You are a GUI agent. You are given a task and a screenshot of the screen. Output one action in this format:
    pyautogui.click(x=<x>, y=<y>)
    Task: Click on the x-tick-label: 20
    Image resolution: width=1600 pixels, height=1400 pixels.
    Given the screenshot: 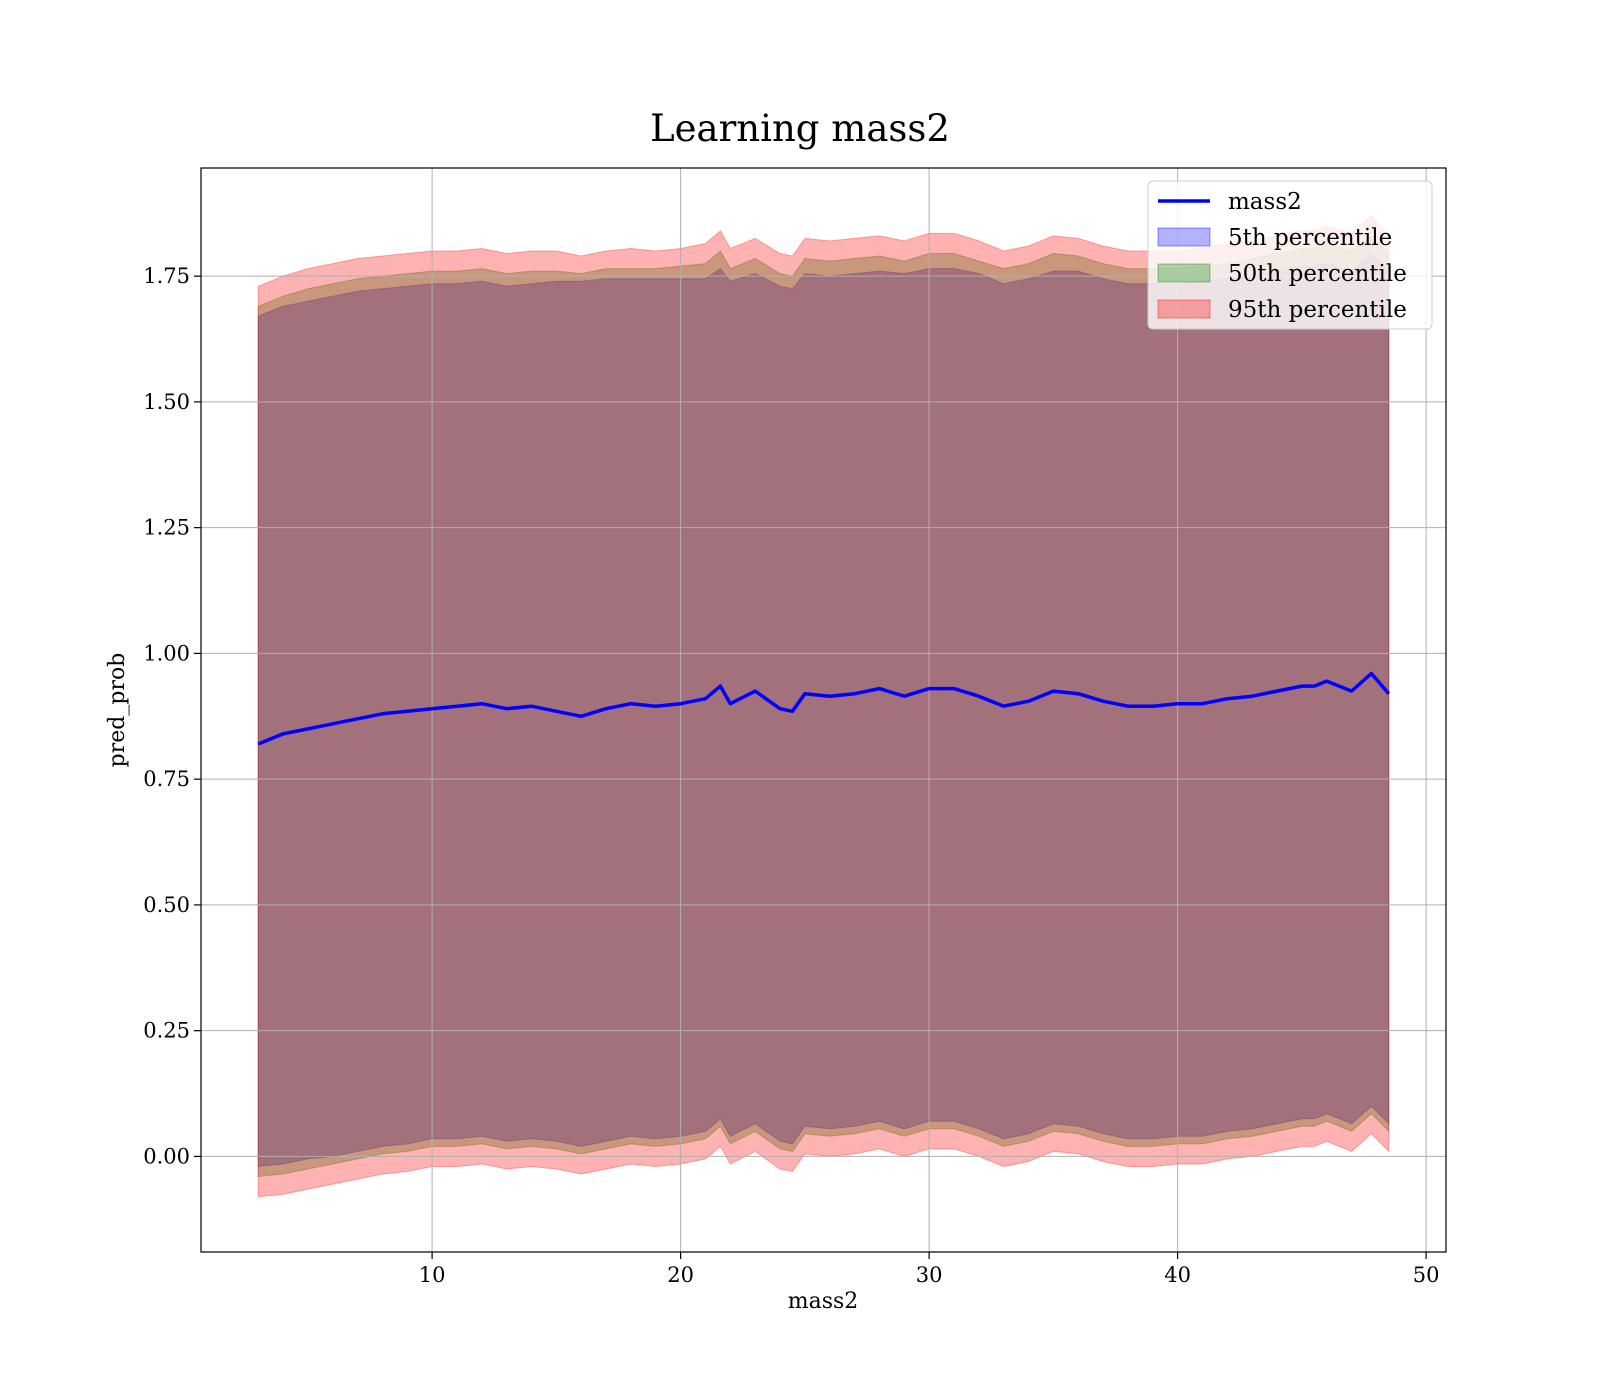 What is the action you would take?
    pyautogui.click(x=680, y=1275)
    